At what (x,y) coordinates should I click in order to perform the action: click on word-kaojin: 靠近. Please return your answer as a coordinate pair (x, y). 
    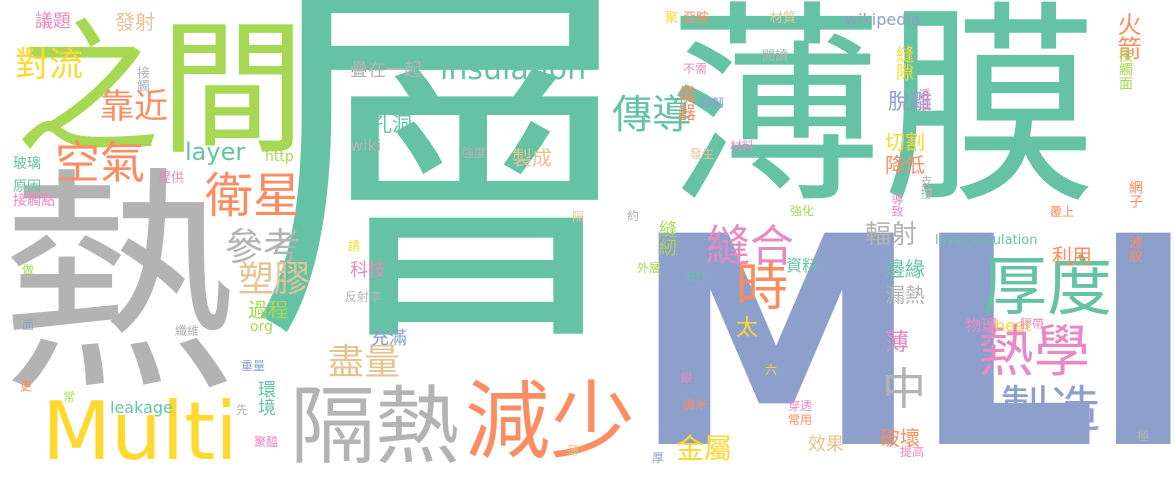
    Looking at the image, I should click on (134, 107).